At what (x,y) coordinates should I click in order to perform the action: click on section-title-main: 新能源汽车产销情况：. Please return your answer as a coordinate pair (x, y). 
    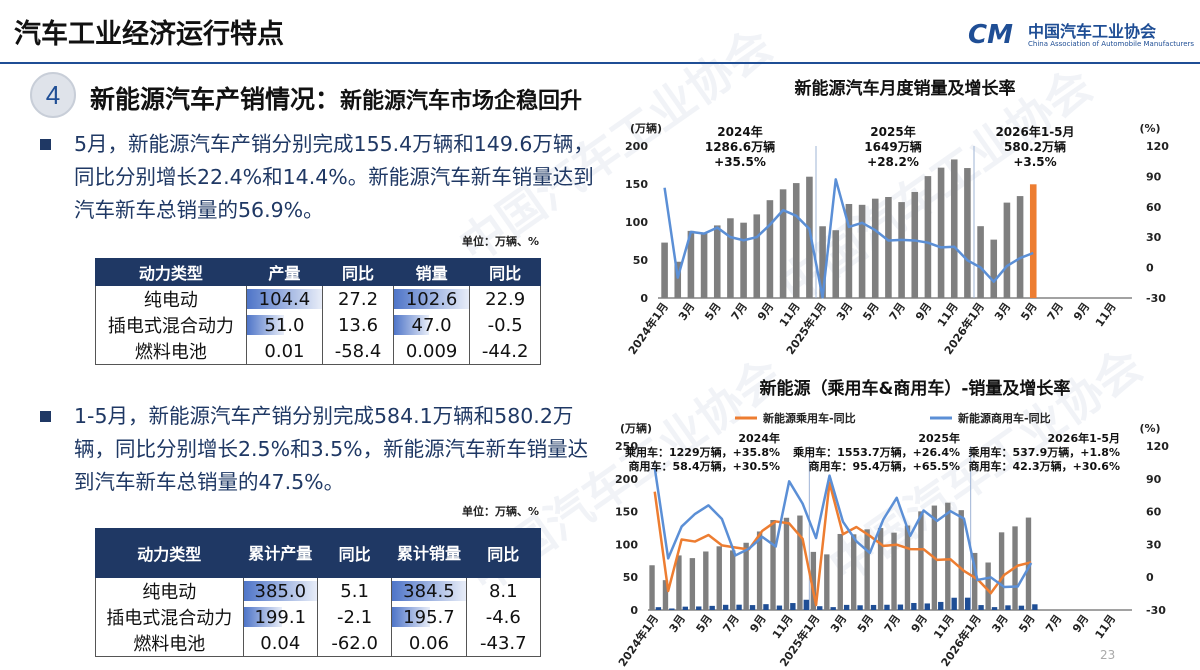
    Looking at the image, I should click on (215, 99).